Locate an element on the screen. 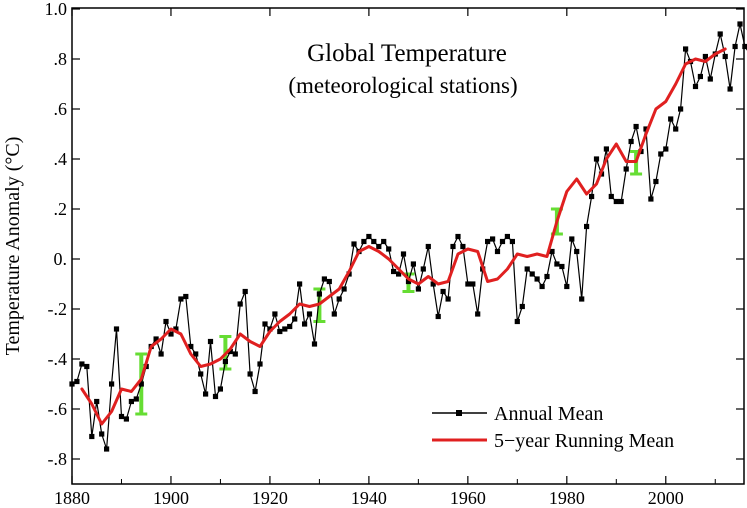 The width and height of the screenshot is (747, 508). annual-point-1902 is located at coordinates (181, 299).